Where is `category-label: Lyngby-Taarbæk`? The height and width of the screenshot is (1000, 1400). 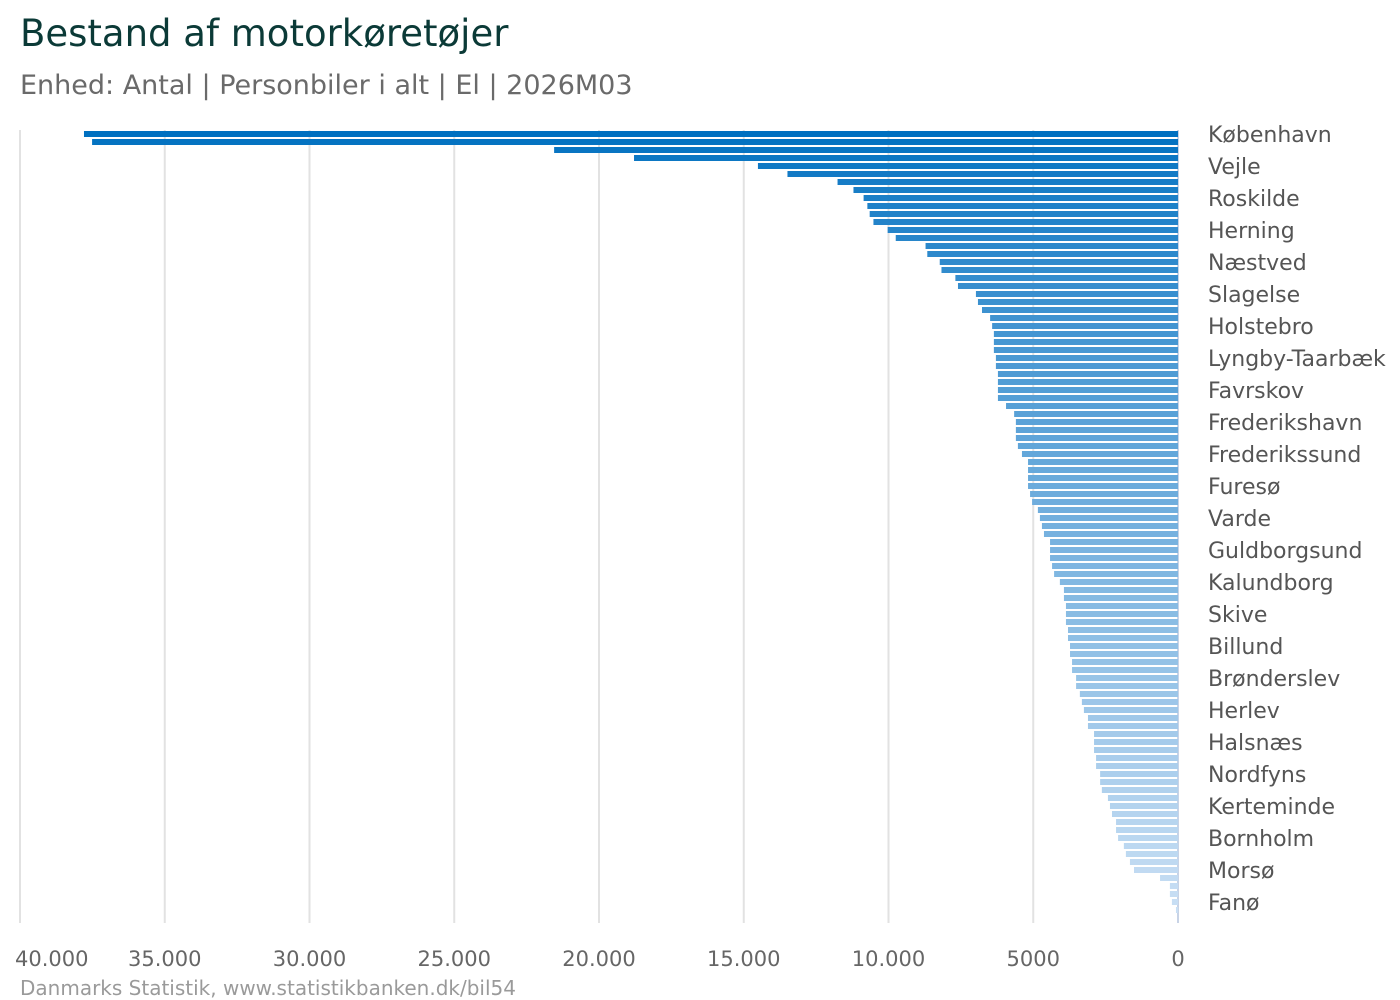 category-label: Lyngby-Taarbæk is located at coordinates (1297, 359).